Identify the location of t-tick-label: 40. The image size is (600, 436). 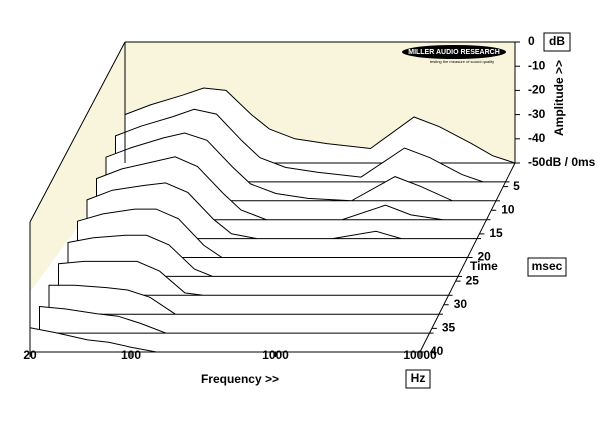
(437, 351).